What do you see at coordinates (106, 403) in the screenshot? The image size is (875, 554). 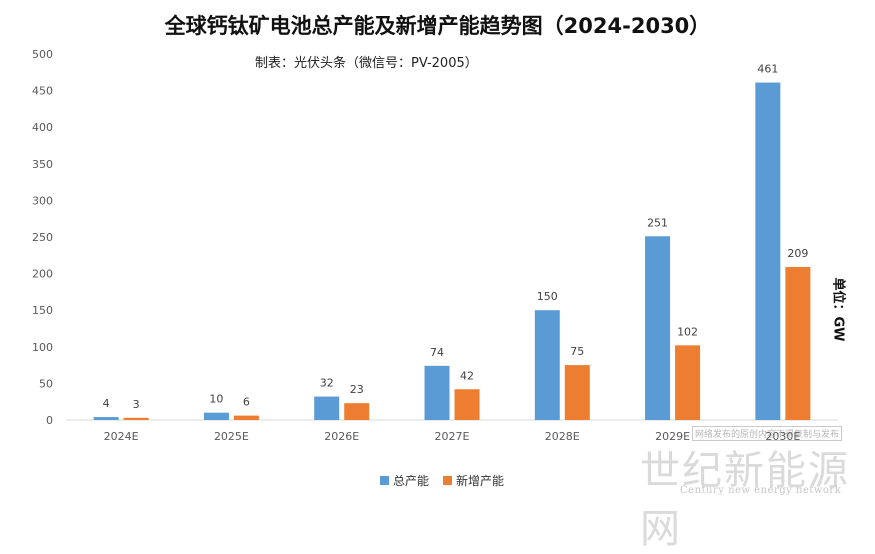 I see `data-label-total: 4` at bounding box center [106, 403].